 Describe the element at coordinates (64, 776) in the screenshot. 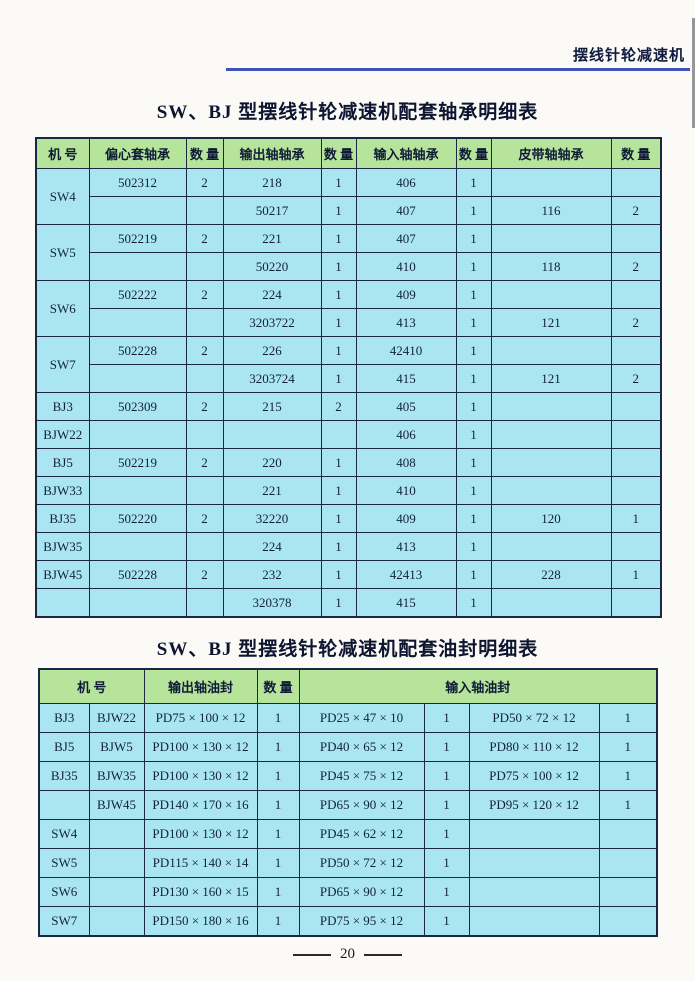

I see `table-cell: BJ35` at that location.